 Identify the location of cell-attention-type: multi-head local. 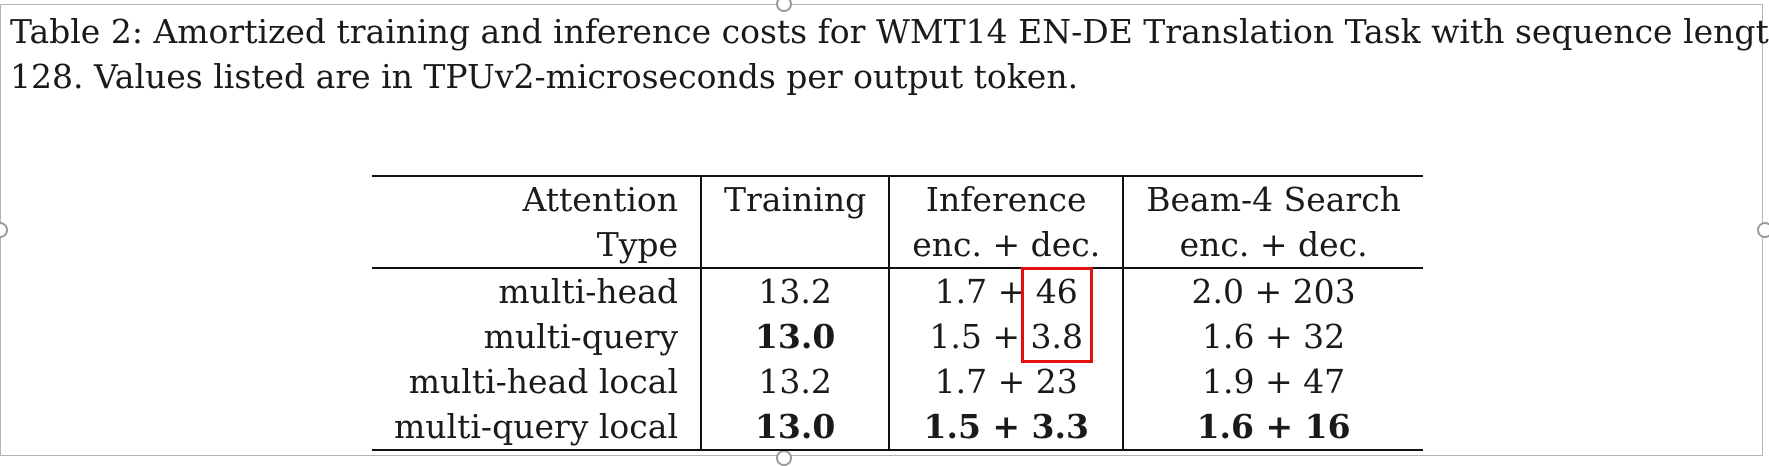
(537, 381).